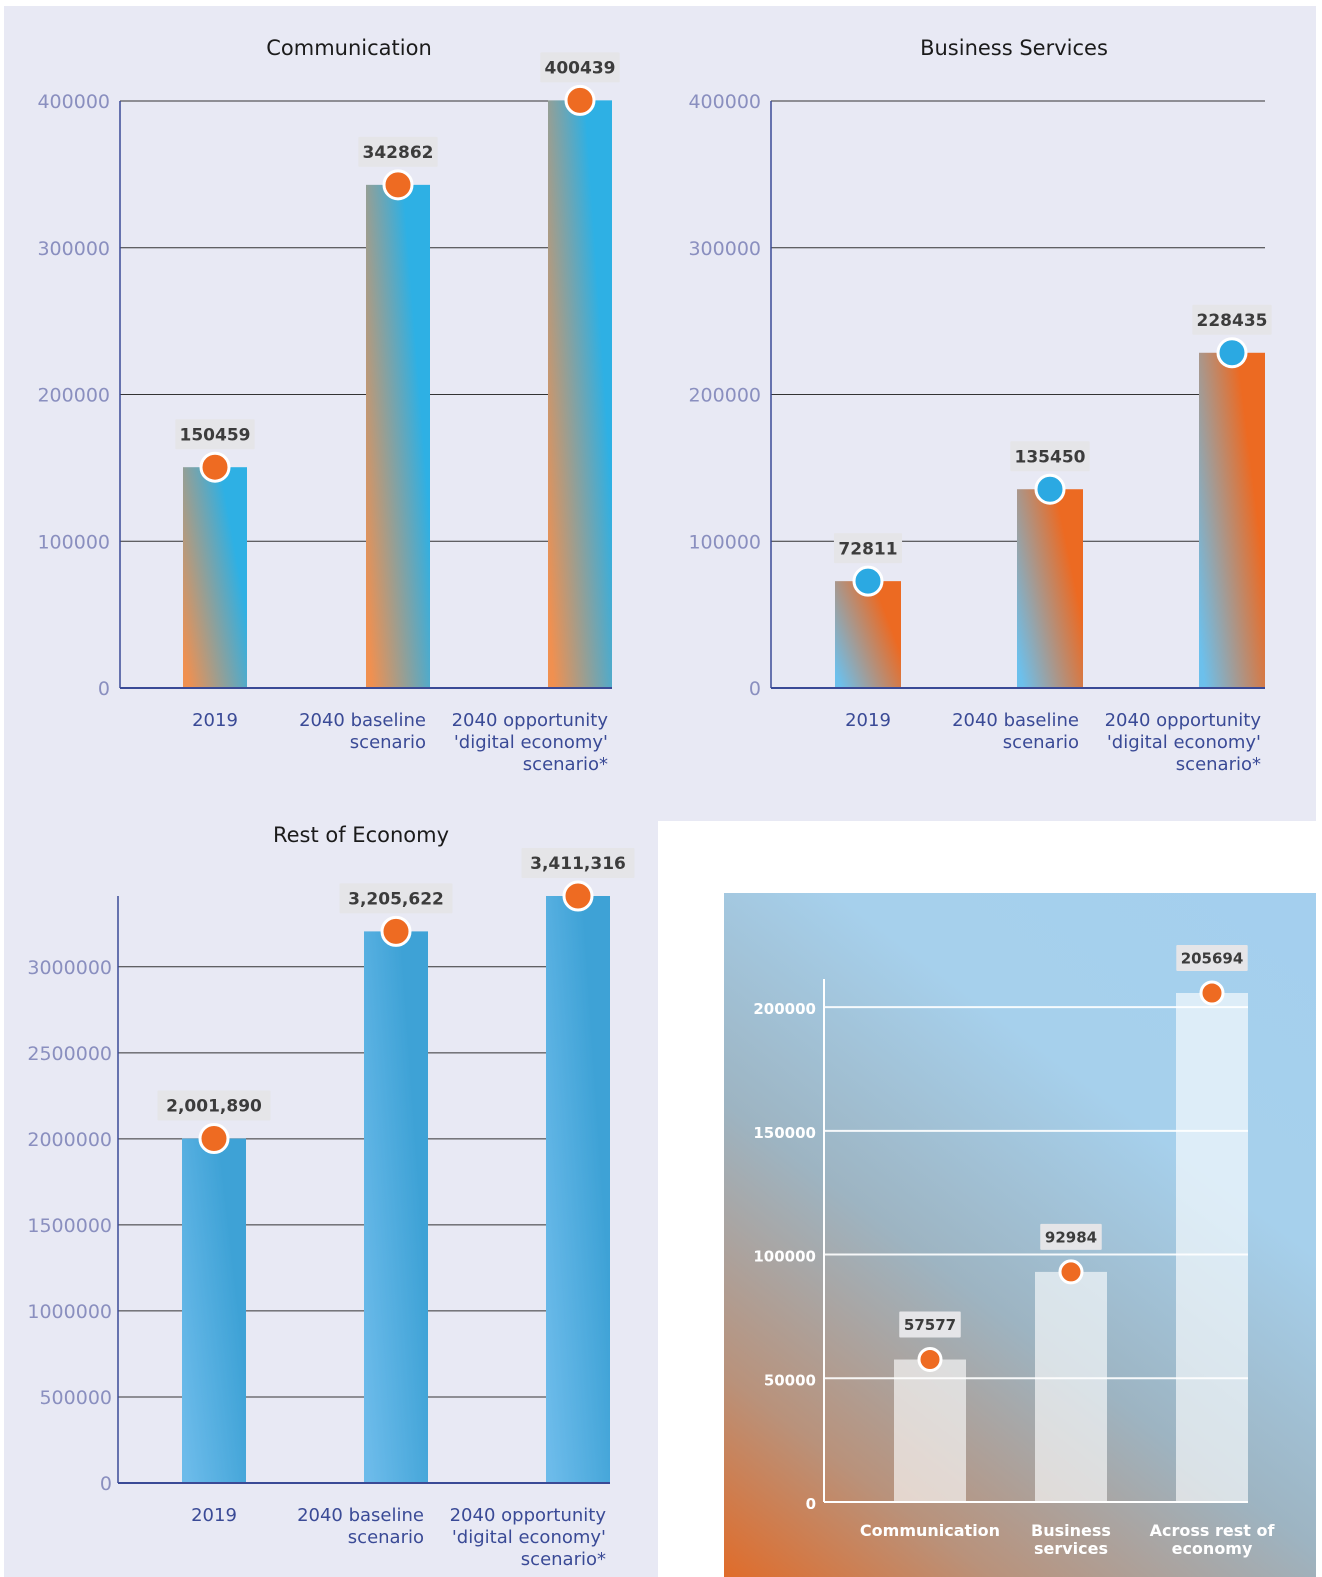 This screenshot has height=1577, width=1322. Describe the element at coordinates (724, 249) in the screenshot. I see `business-services-y-tick-label: 300000` at that location.